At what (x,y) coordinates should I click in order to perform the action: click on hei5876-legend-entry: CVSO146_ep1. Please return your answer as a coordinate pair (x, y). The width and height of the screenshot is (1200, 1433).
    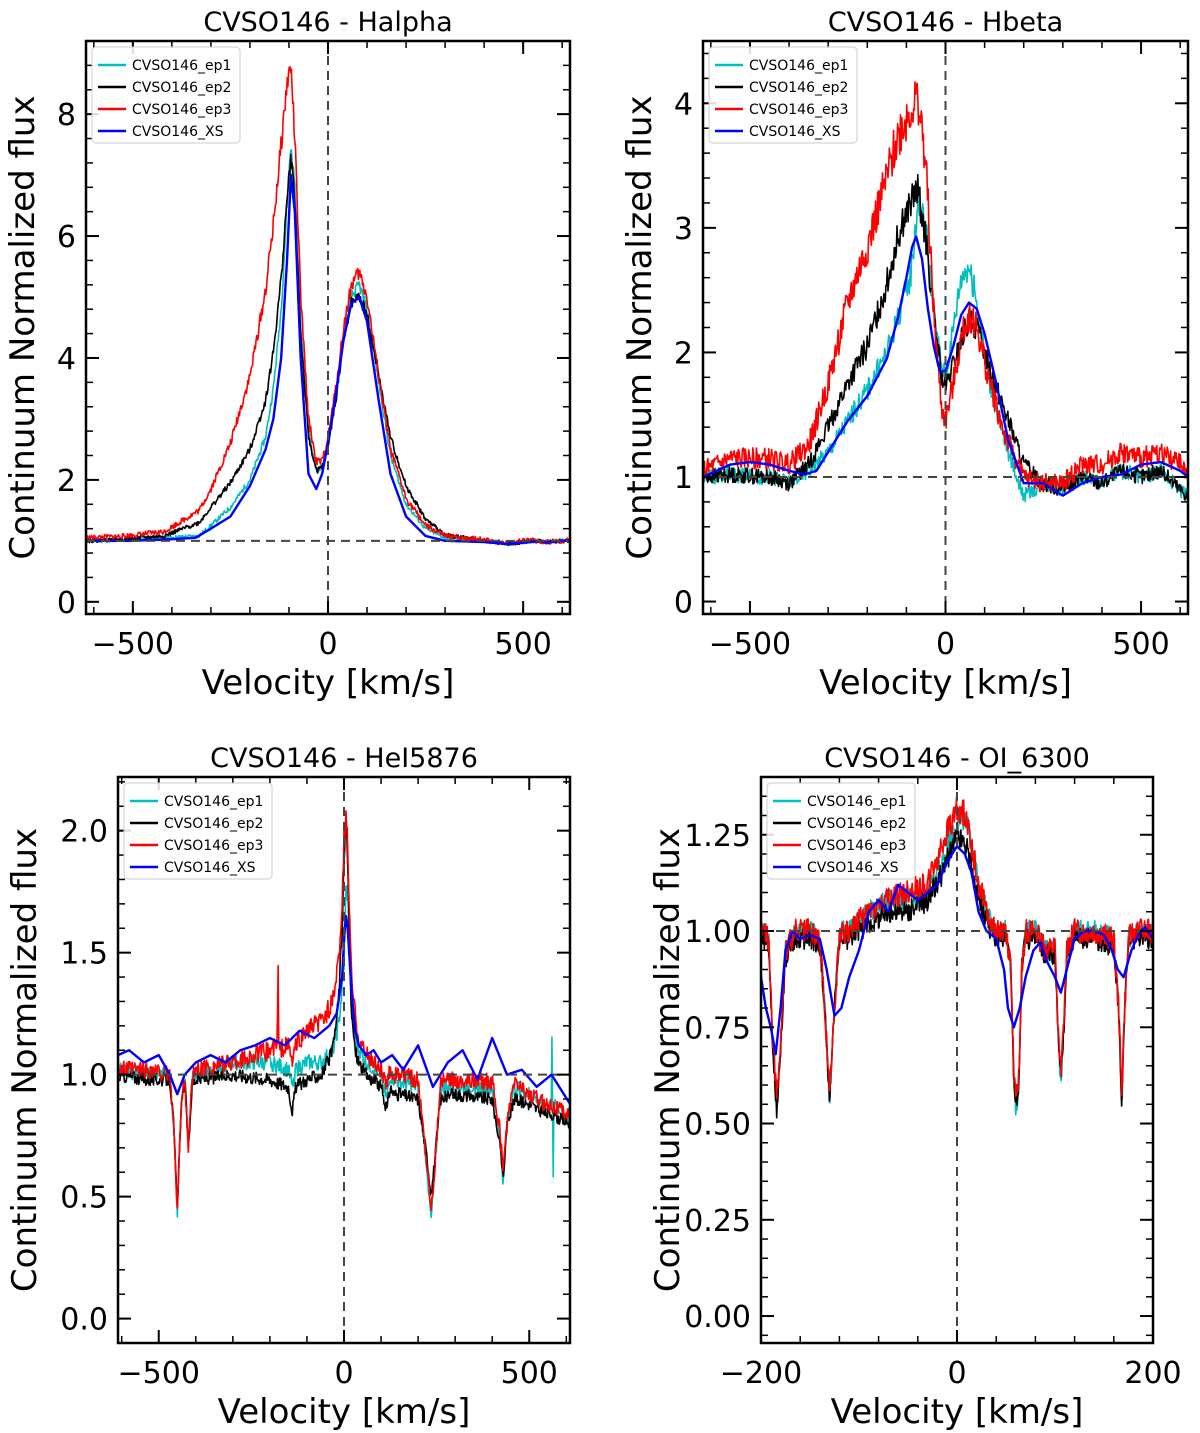
    Looking at the image, I should click on (213, 802).